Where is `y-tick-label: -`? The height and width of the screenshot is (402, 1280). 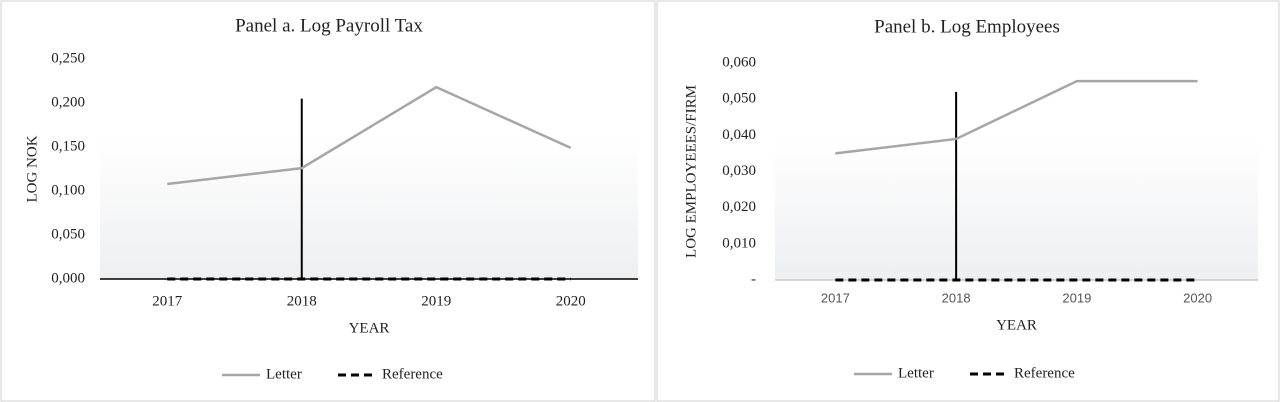
y-tick-label: - is located at coordinates (753, 279).